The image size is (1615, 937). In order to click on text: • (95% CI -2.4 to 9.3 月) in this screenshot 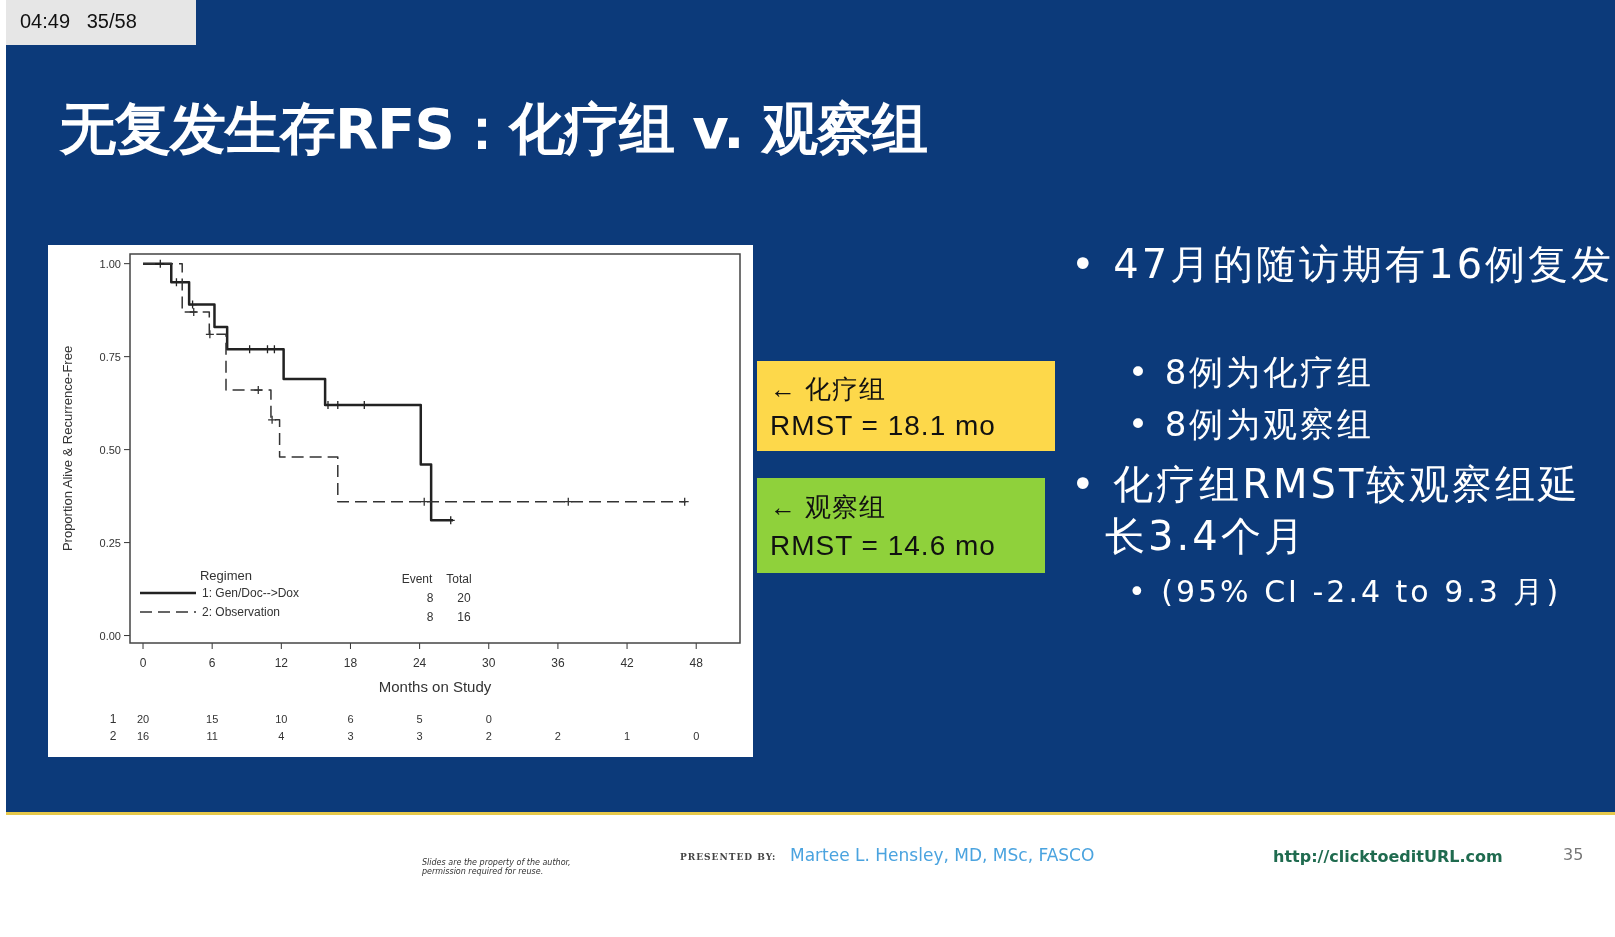, I will do `click(1345, 592)`.